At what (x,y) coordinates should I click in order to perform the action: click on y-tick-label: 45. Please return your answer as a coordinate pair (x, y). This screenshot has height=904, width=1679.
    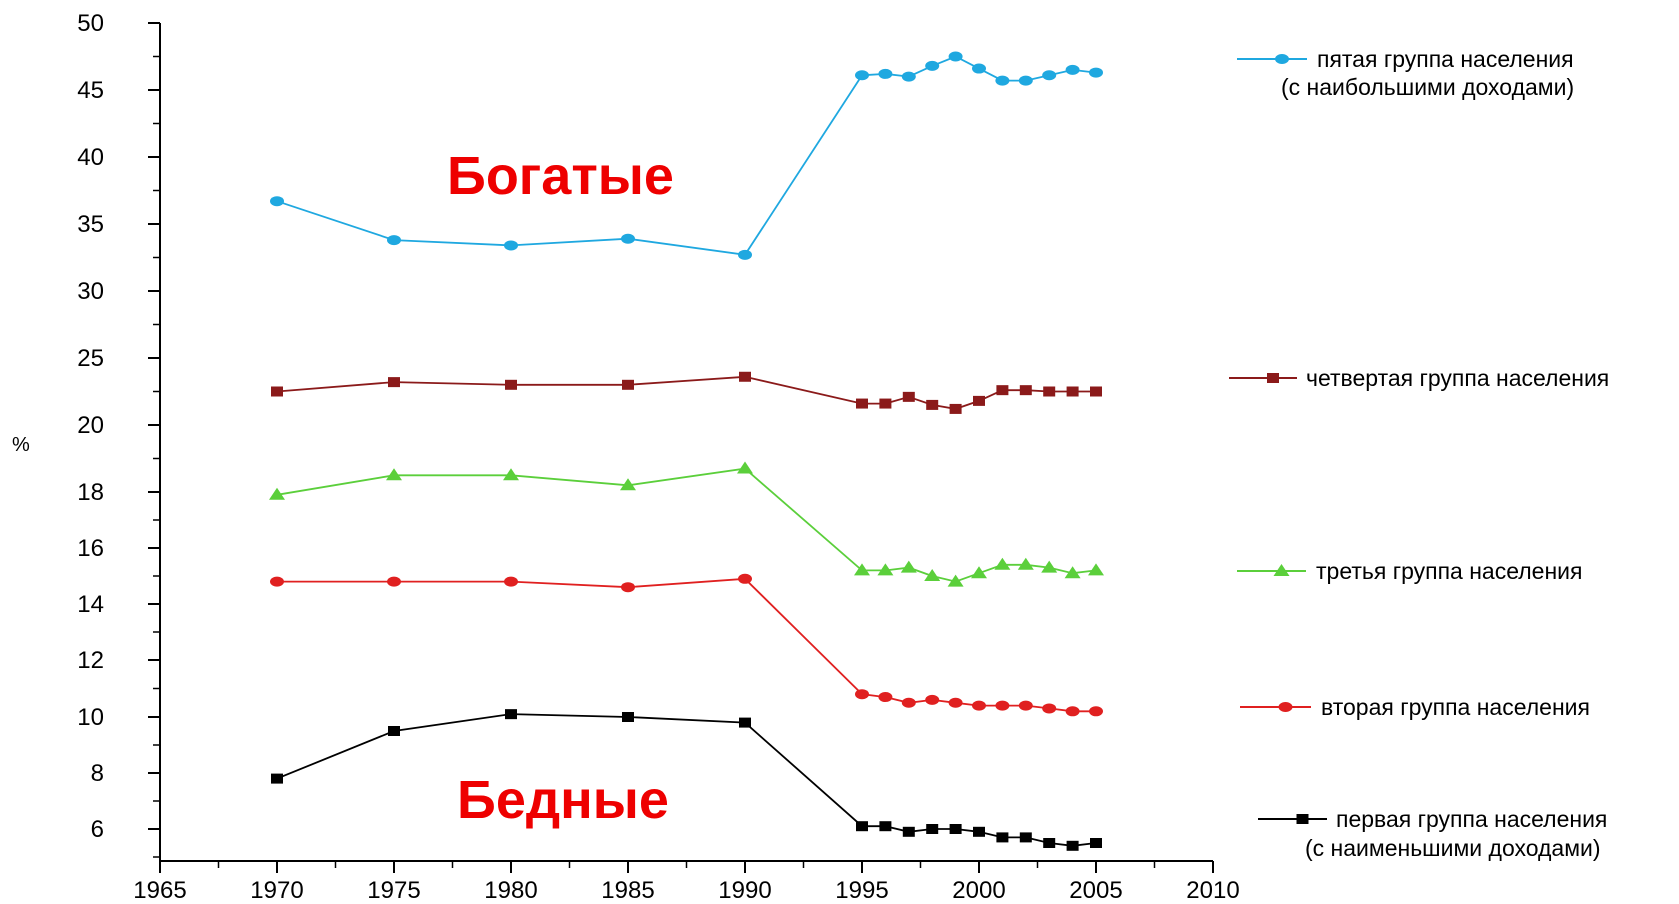
    Looking at the image, I should click on (90, 90).